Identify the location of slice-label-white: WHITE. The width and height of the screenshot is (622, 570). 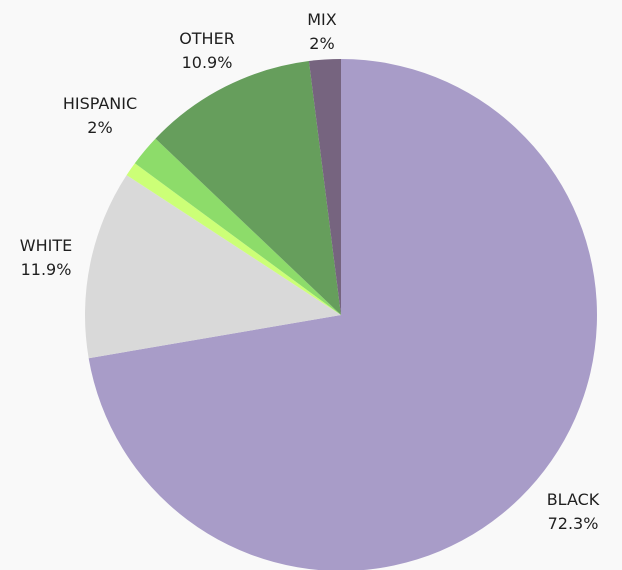
(46, 245).